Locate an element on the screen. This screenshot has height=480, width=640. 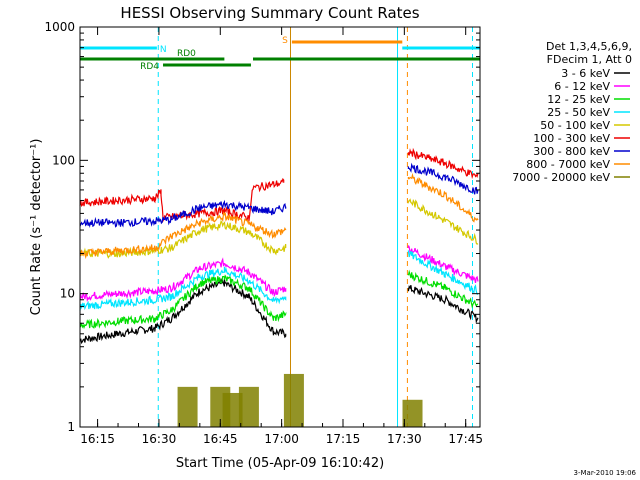
x-tick-label-4: 17:15 is located at coordinates (343, 439).